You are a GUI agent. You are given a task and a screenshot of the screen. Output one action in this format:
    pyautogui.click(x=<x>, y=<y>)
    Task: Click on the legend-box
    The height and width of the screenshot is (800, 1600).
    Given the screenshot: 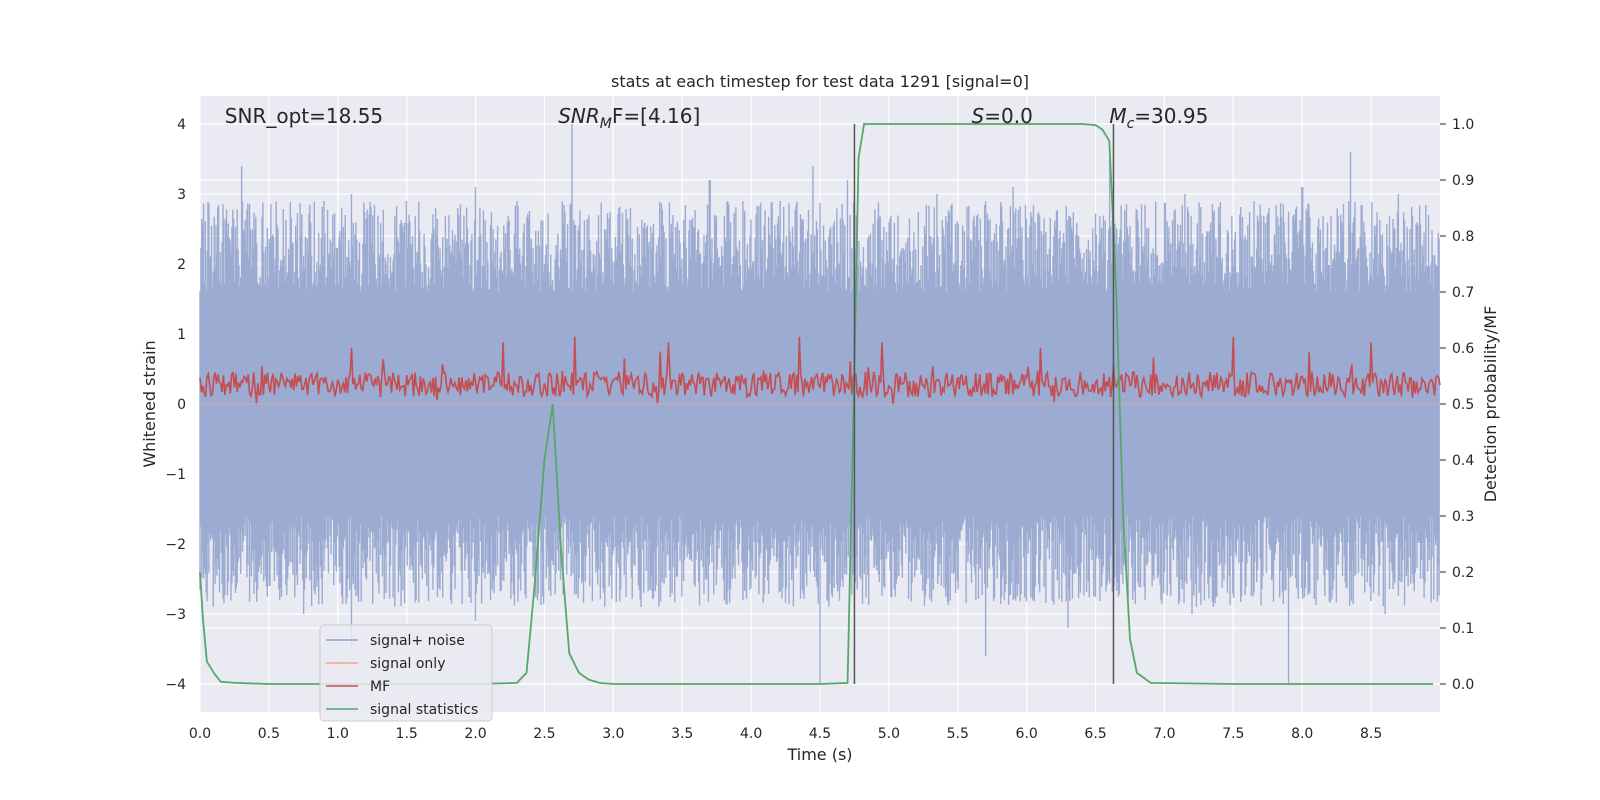 What is the action you would take?
    pyautogui.click(x=406, y=673)
    